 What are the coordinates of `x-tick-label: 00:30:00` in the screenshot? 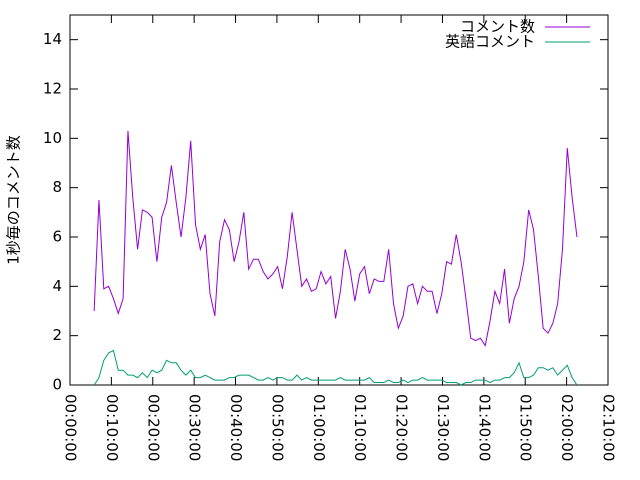 It's located at (195, 427).